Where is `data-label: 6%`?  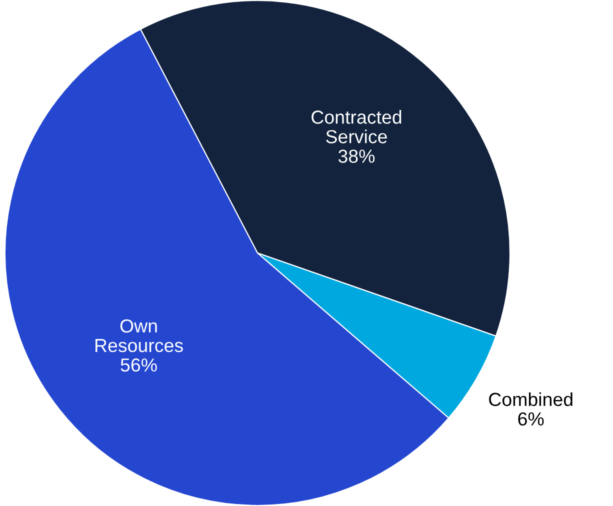
data-label: 6% is located at coordinates (531, 419).